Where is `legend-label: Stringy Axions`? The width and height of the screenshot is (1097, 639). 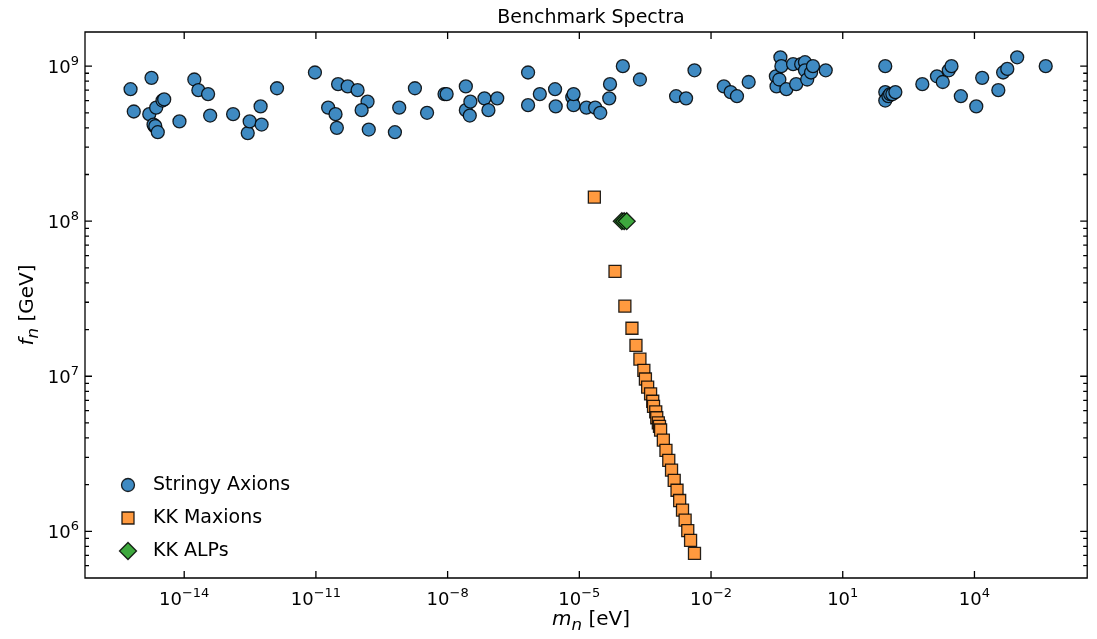 legend-label: Stringy Axions is located at coordinates (222, 482).